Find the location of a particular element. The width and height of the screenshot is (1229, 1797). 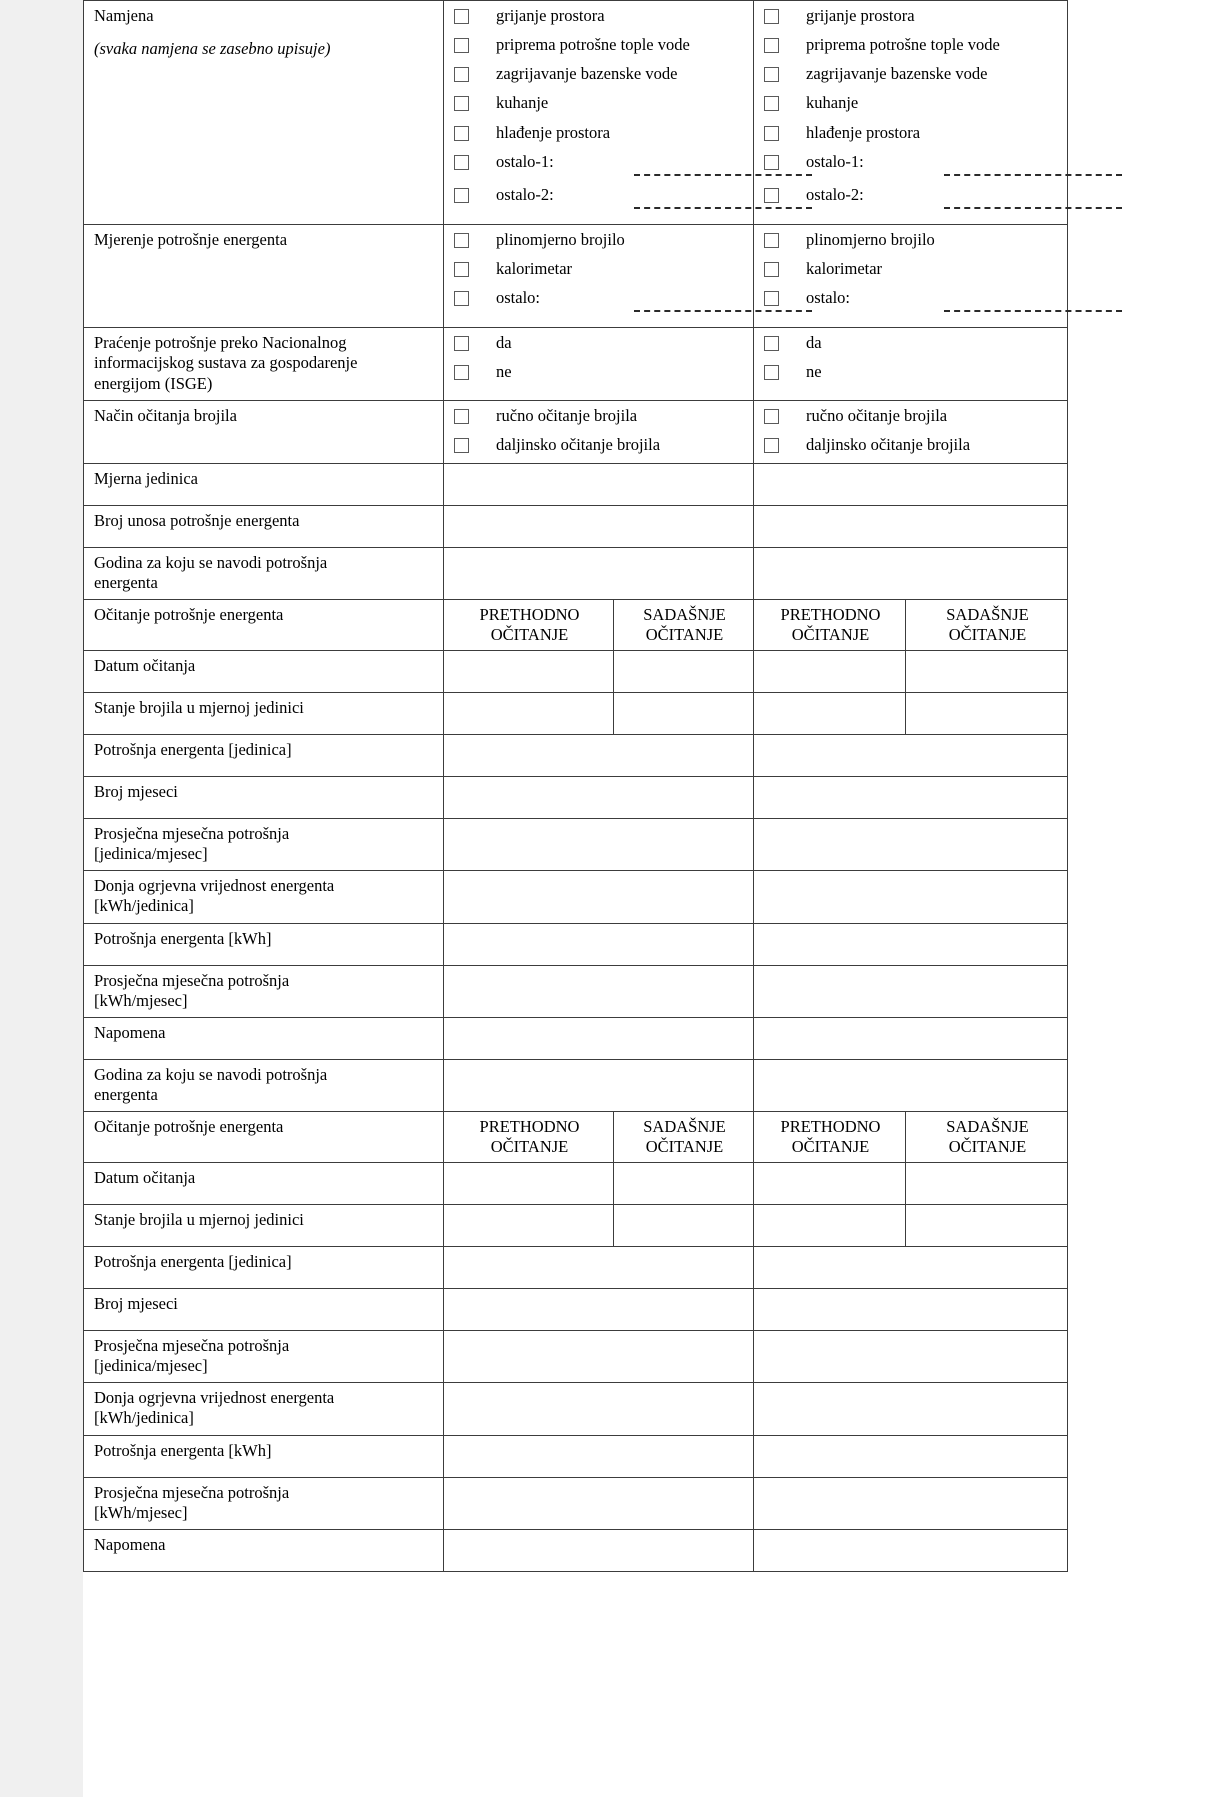

option-row: hlađenje prostora is located at coordinates (911, 133).